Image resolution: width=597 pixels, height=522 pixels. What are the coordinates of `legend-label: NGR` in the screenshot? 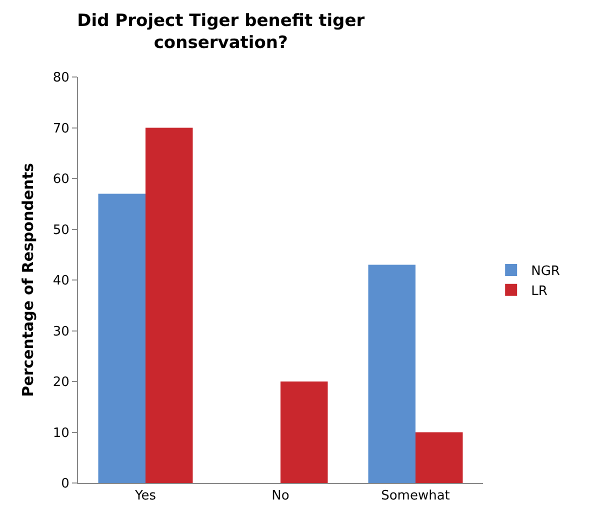 It's located at (545, 272).